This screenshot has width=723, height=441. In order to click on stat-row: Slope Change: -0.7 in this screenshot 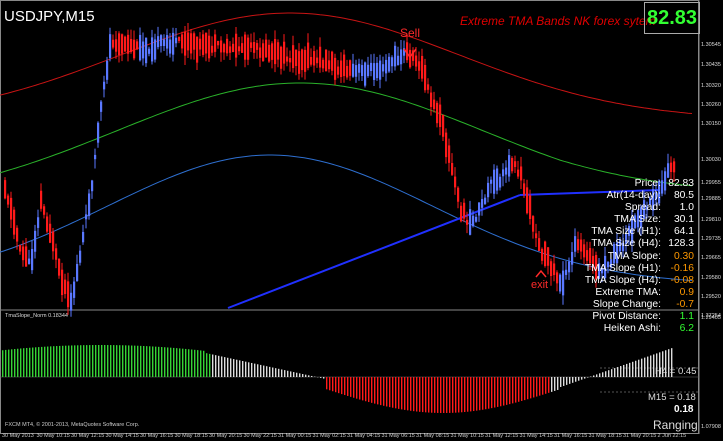, I will do `click(638, 305)`.